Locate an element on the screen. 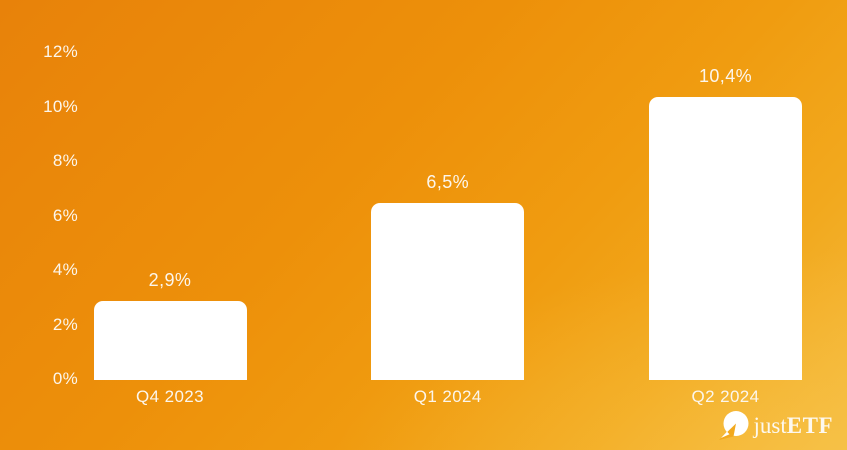  bar-value-label: 6,5% is located at coordinates (448, 181).